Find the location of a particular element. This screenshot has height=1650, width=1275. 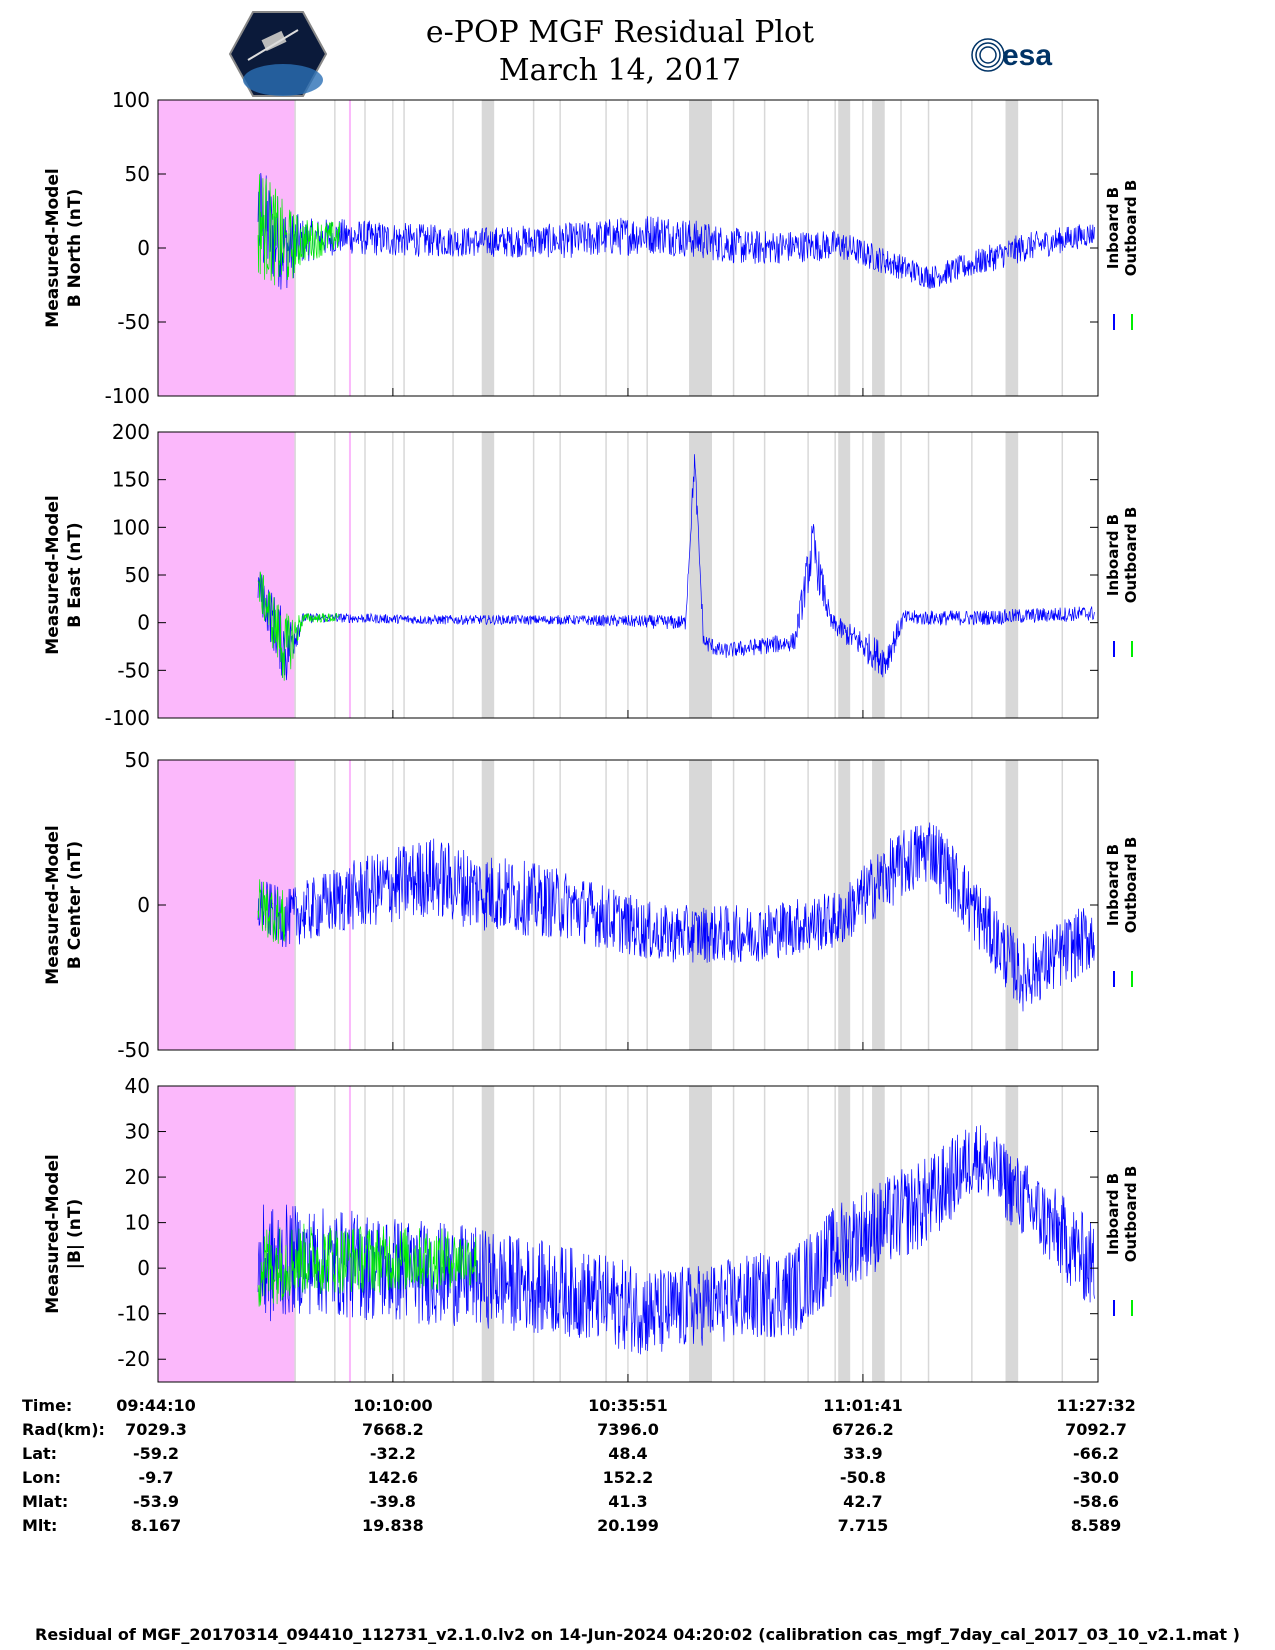

y-tick-label: 150 is located at coordinates (131, 480).